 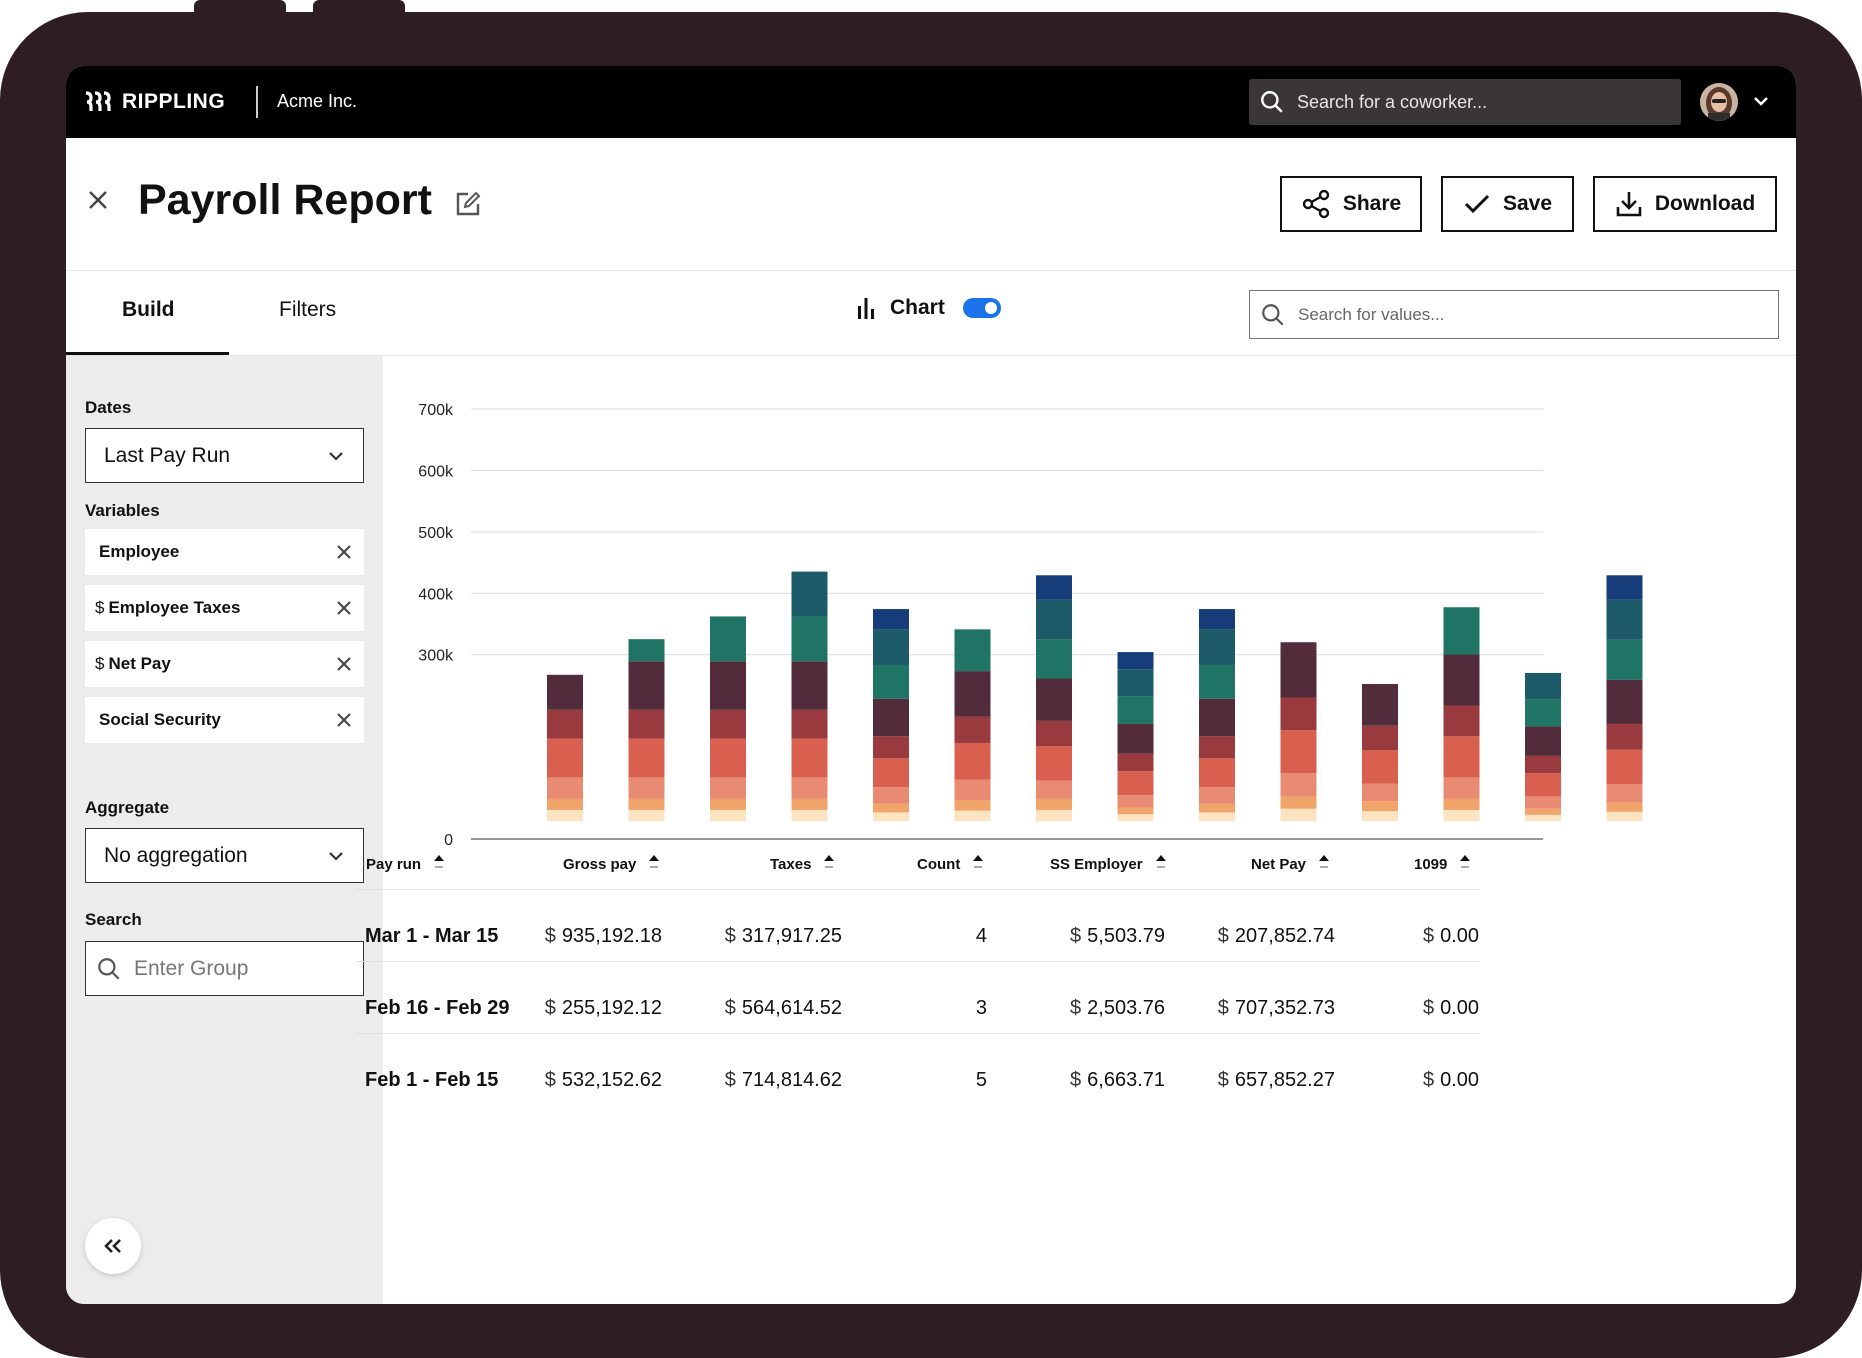 I want to click on table-cell: Feb 16 - Feb 29, so click(x=437, y=1008).